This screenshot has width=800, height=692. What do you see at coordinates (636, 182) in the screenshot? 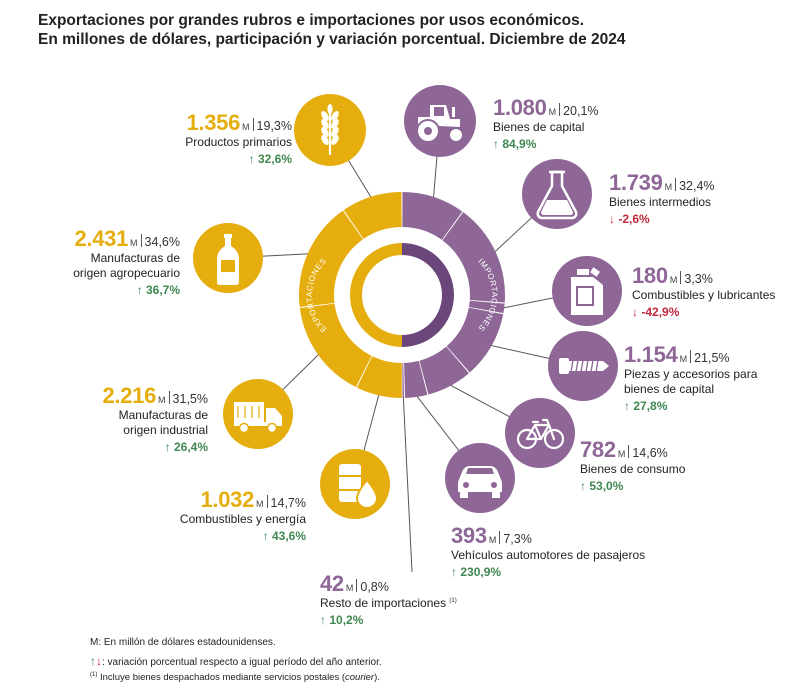
I see `value: 1.739` at bounding box center [636, 182].